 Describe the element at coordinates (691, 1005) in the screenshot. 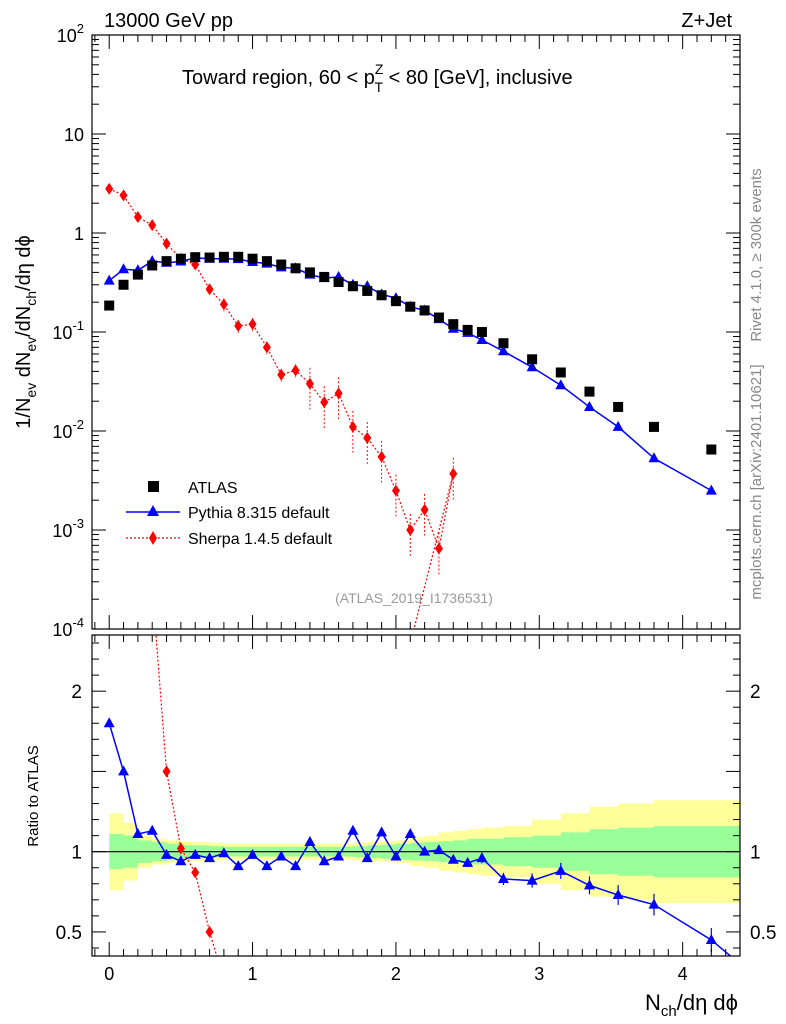

I see `x-axis-label: Nch/dη dϕ` at that location.